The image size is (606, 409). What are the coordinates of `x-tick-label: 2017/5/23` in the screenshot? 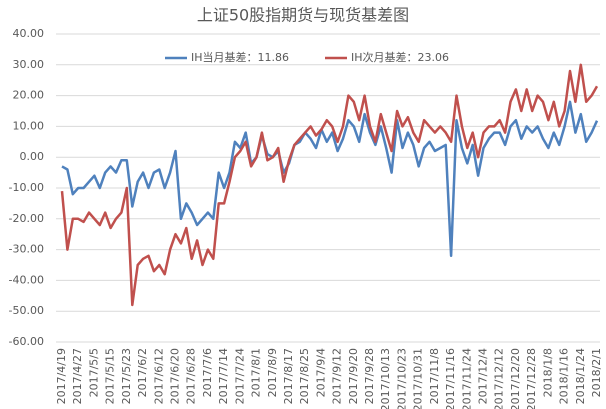 It's located at (126, 376).